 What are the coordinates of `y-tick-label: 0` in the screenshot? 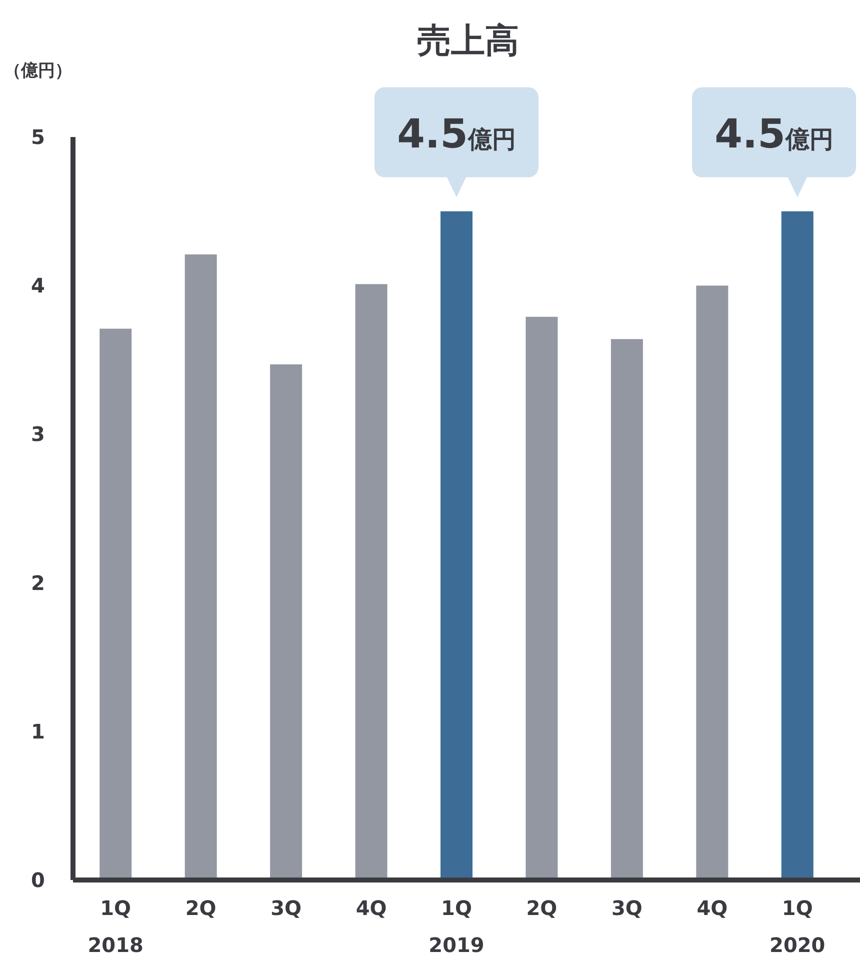 It's located at (38, 880).